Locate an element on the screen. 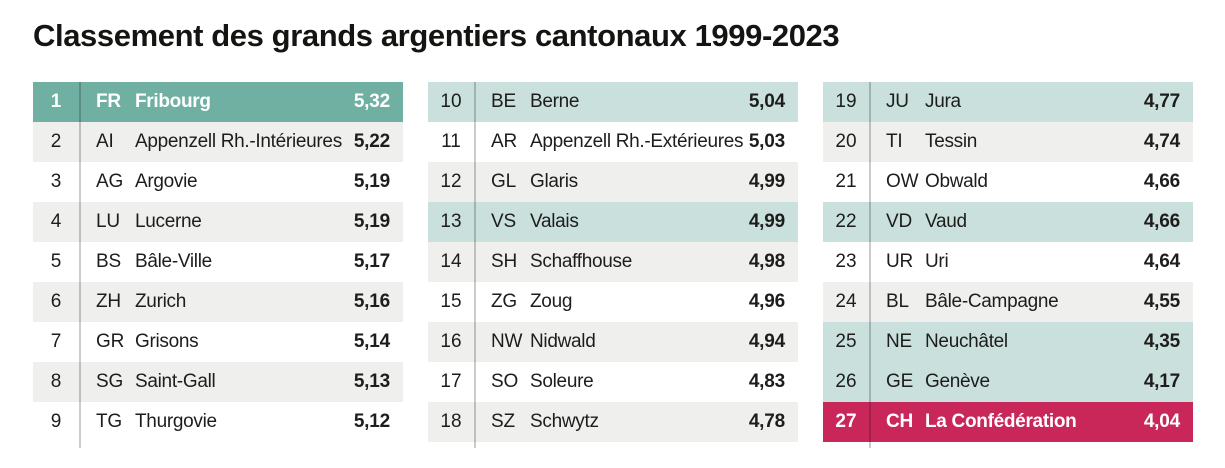  rank-number: 5 is located at coordinates (56, 261).